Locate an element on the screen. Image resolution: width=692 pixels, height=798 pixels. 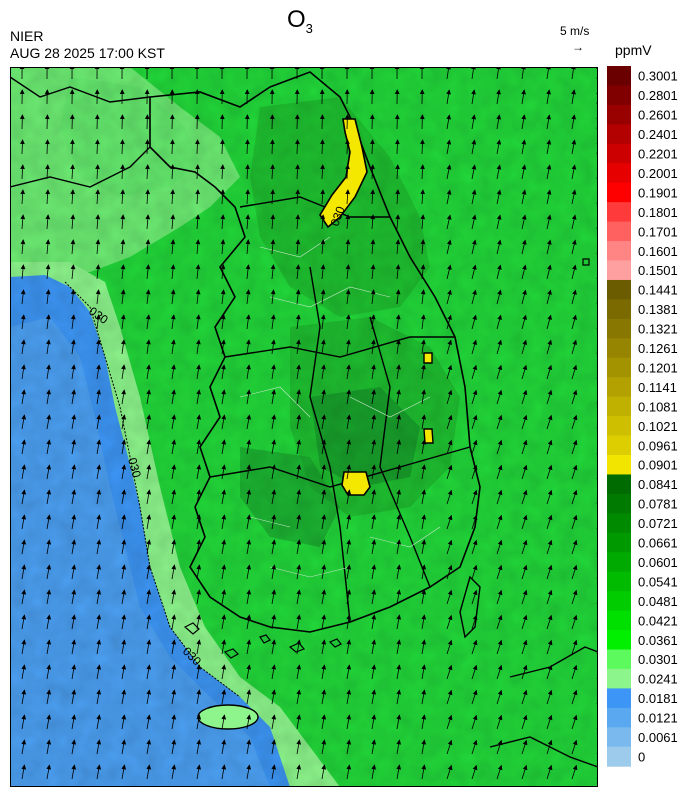
legend-label: 0.1901 is located at coordinates (658, 192).